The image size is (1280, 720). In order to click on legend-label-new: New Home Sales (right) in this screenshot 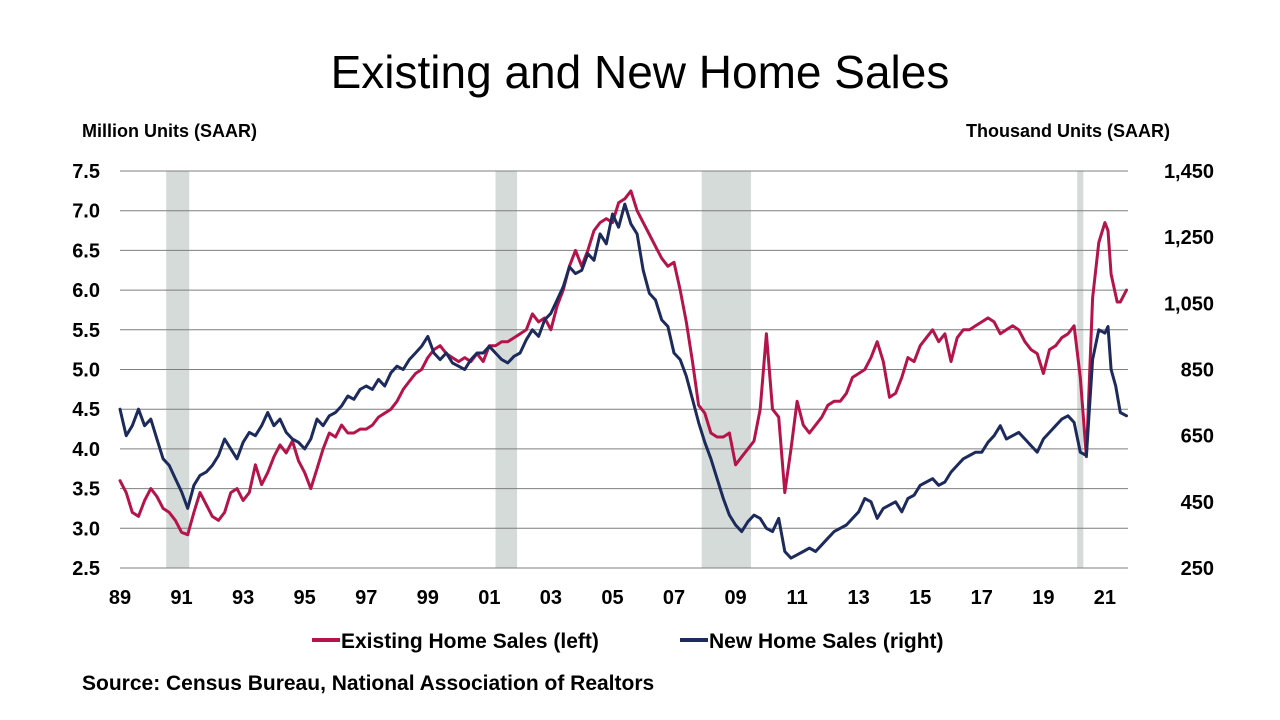, I will do `click(826, 641)`.